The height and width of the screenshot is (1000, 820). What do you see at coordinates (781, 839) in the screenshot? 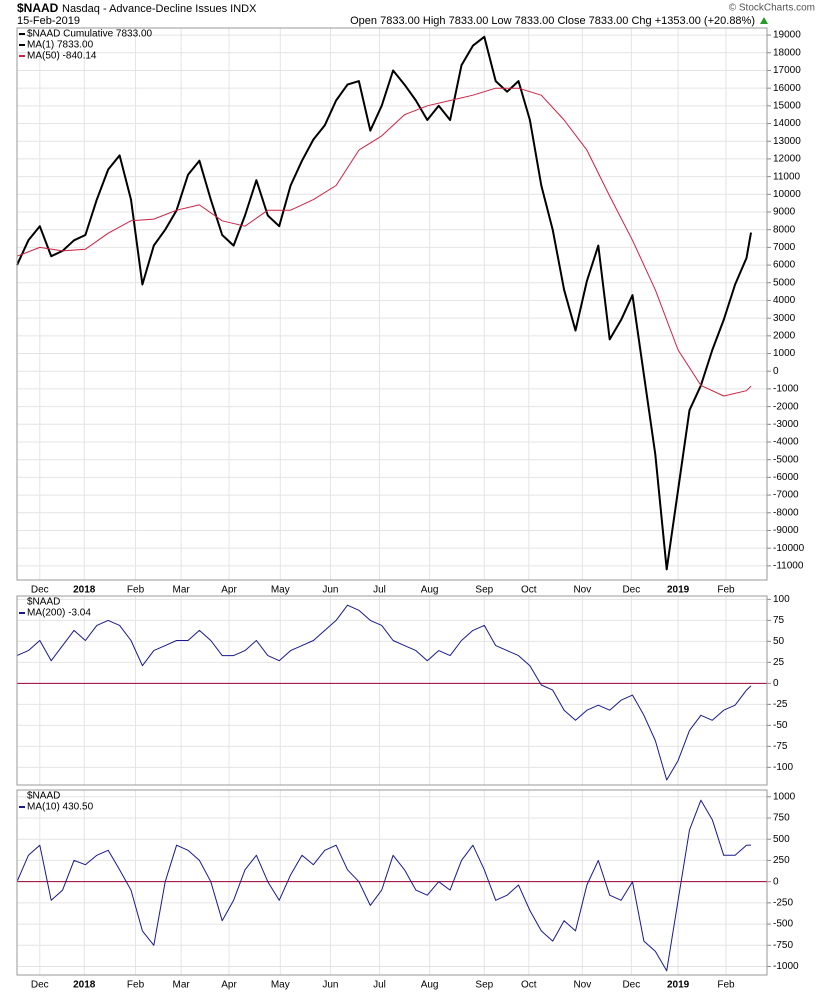
I see `y-tick-label: 500` at bounding box center [781, 839].